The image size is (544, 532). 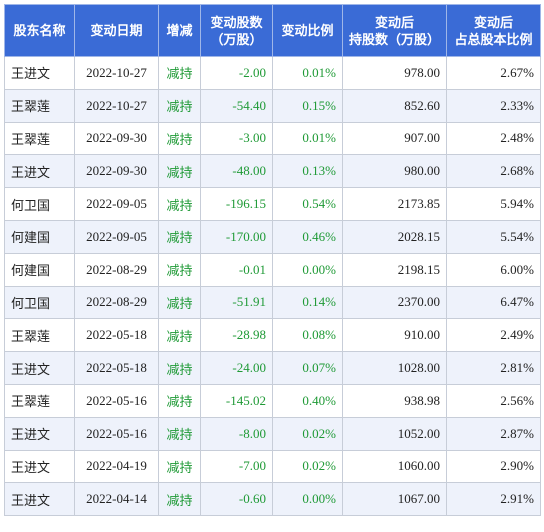 What do you see at coordinates (236, 466) in the screenshot?
I see `cell-change: -7.00` at bounding box center [236, 466].